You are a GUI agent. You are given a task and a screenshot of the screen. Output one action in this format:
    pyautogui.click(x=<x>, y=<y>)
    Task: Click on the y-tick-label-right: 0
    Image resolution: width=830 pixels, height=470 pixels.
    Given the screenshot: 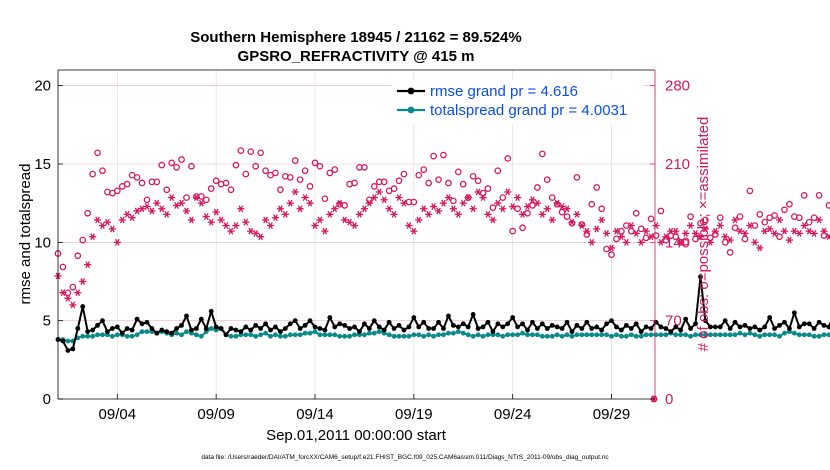 What is the action you would take?
    pyautogui.click(x=669, y=399)
    